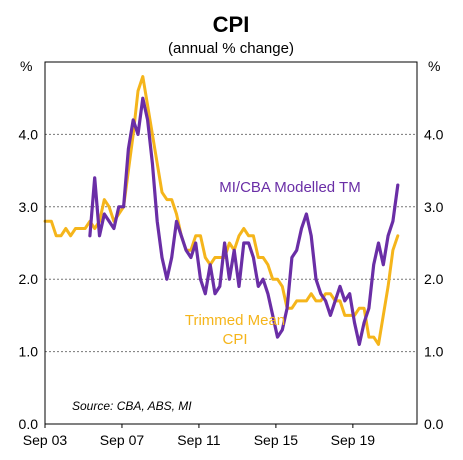 This screenshot has width=463, height=460. Describe the element at coordinates (29, 134) in the screenshot. I see `y-tick-label-left: 4.0` at that location.